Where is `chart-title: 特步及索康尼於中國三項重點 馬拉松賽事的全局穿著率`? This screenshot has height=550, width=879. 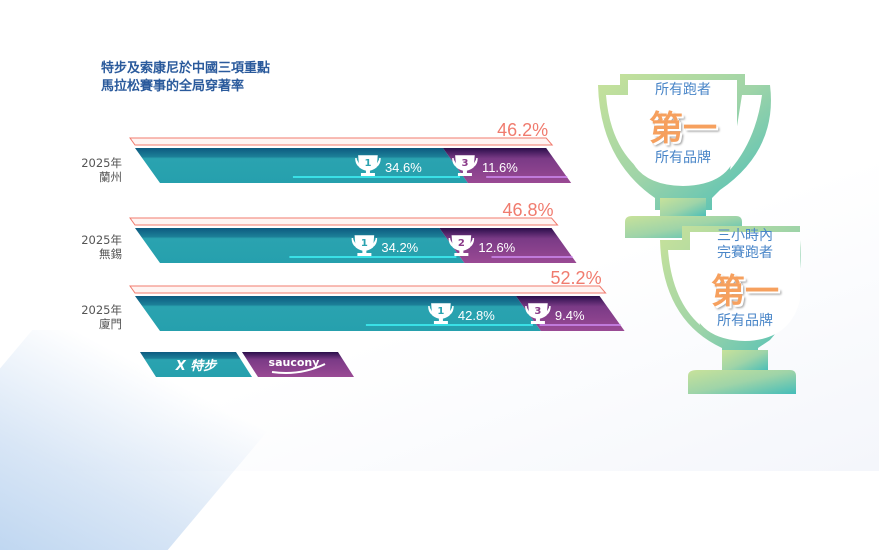
chart-title: 特步及索康尼於中國三項重點 馬拉松賽事的全局穿著率 is located at coordinates (185, 78).